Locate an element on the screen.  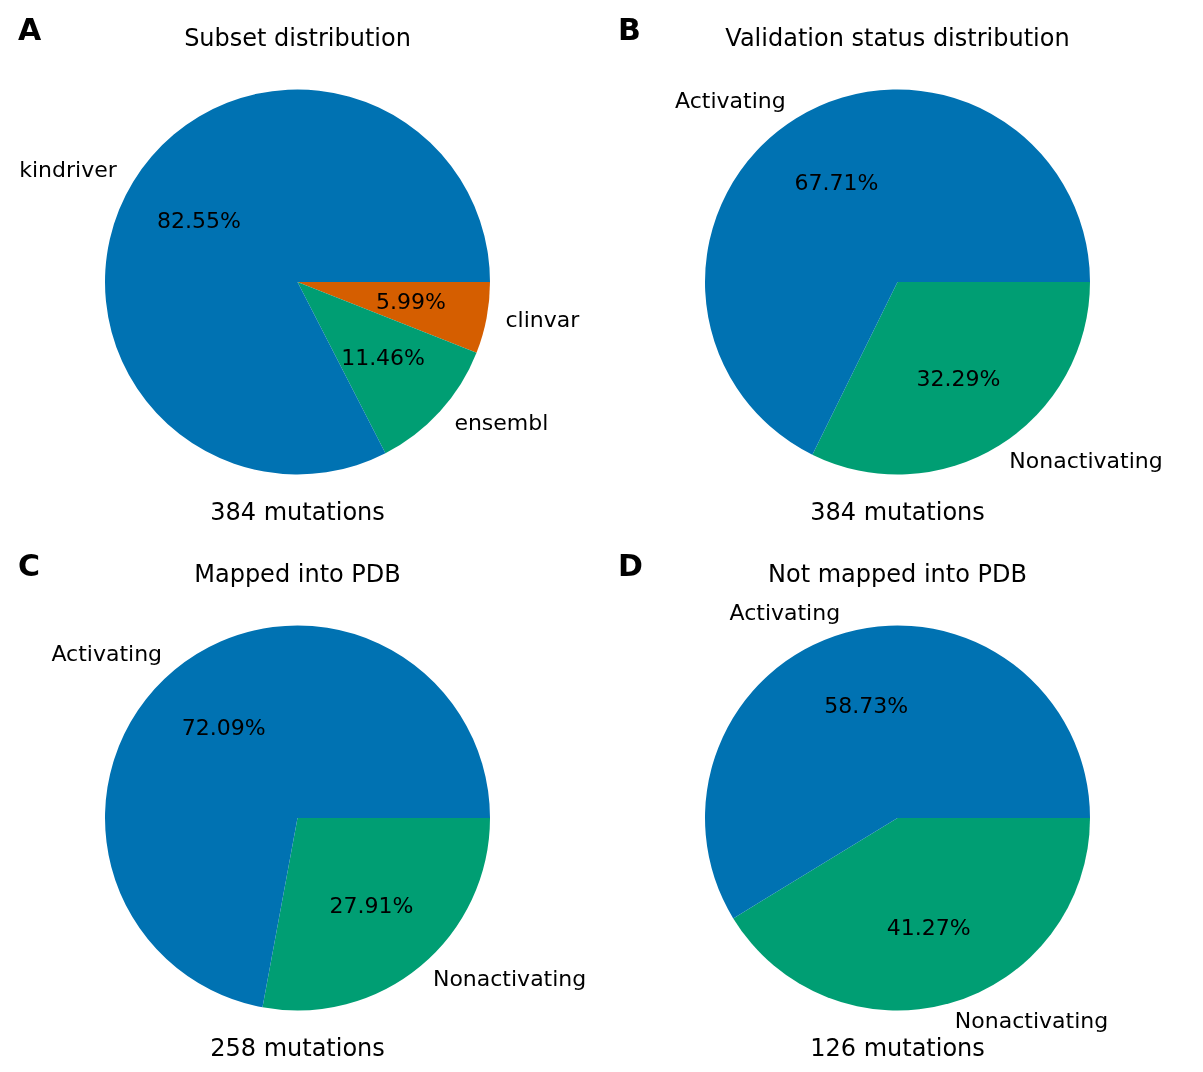
slice-label: clinvar is located at coordinates (543, 320).